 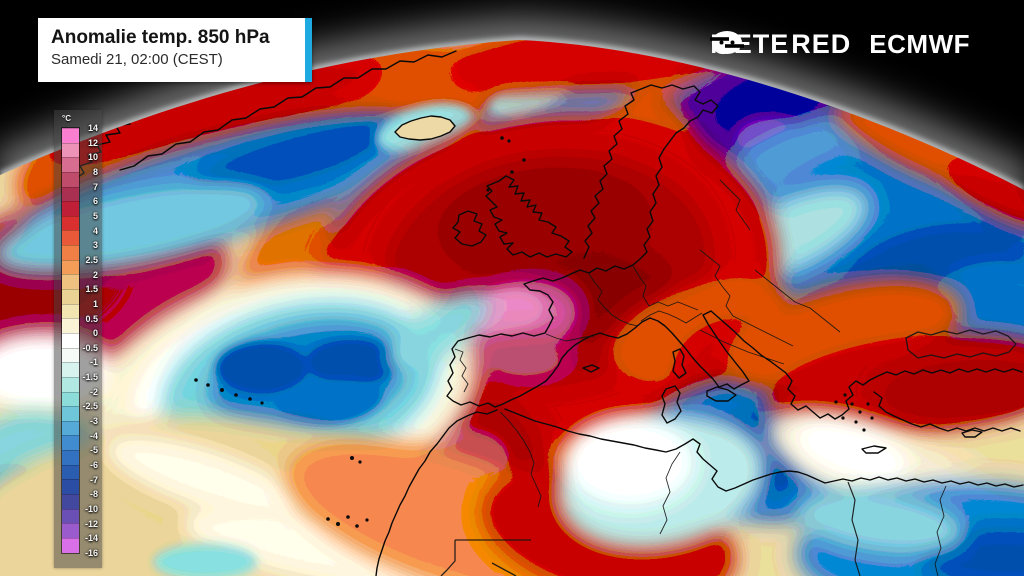 I want to click on legend-tick-label: 1.5, so click(x=91, y=289).